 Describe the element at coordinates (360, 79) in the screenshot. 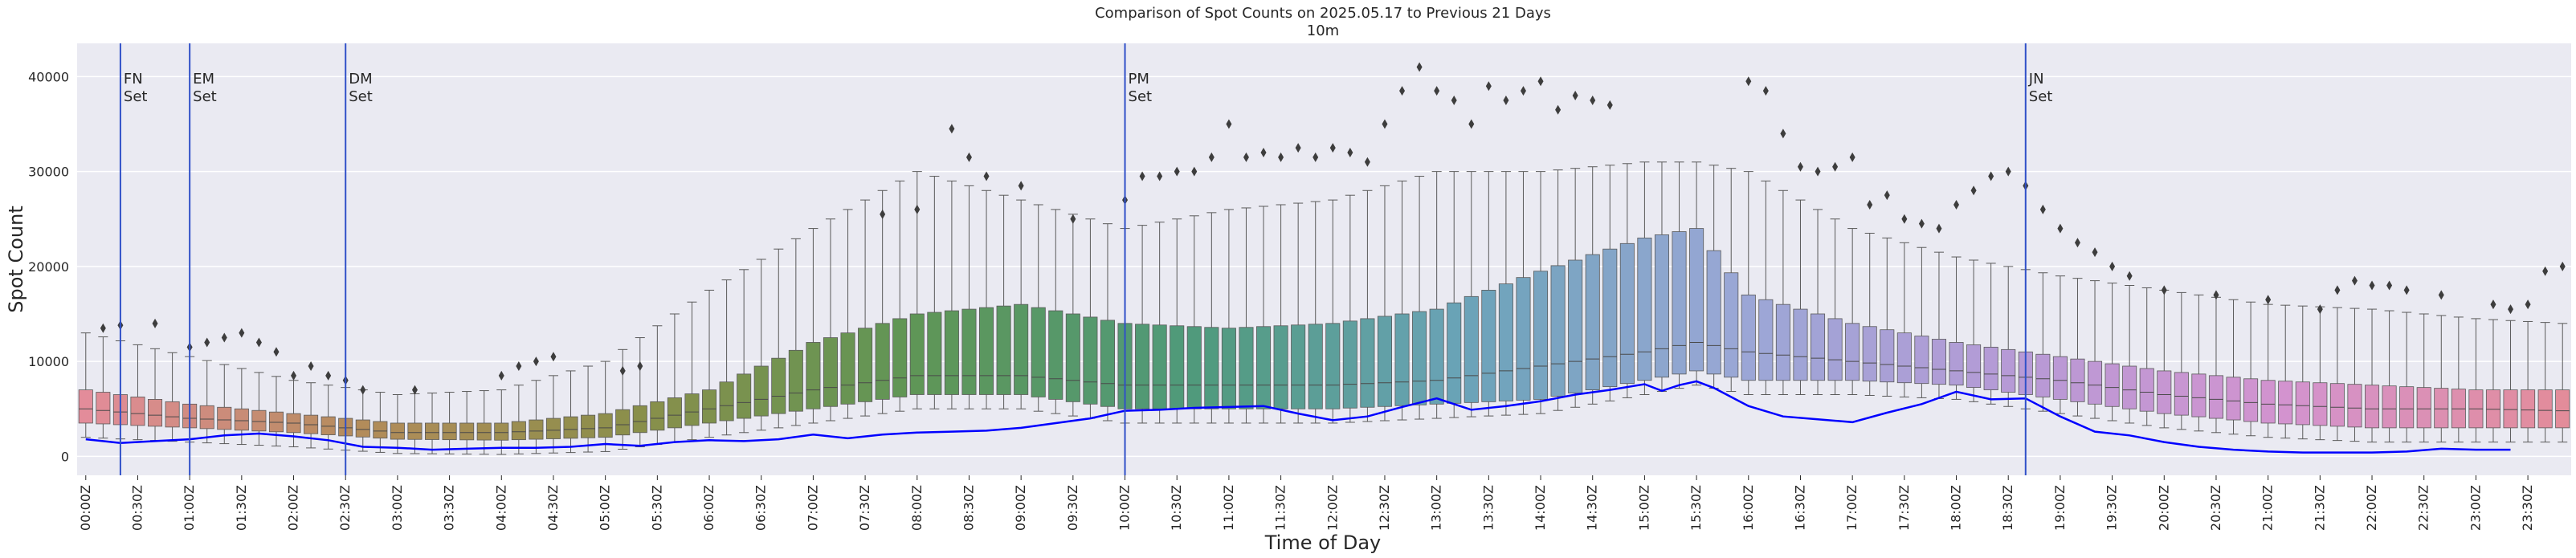

I see `event-label: DM` at that location.